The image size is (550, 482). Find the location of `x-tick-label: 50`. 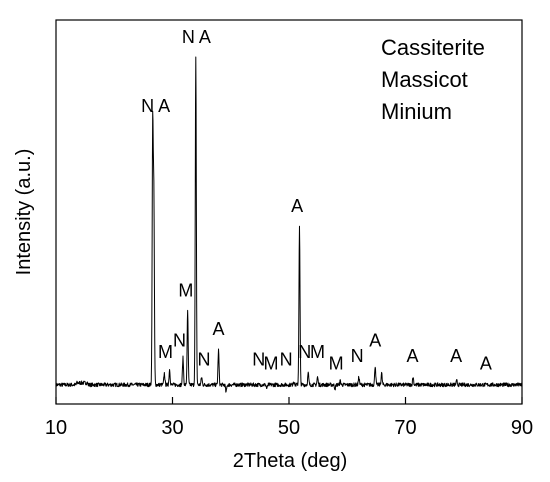

x-tick-label: 50 is located at coordinates (289, 428).